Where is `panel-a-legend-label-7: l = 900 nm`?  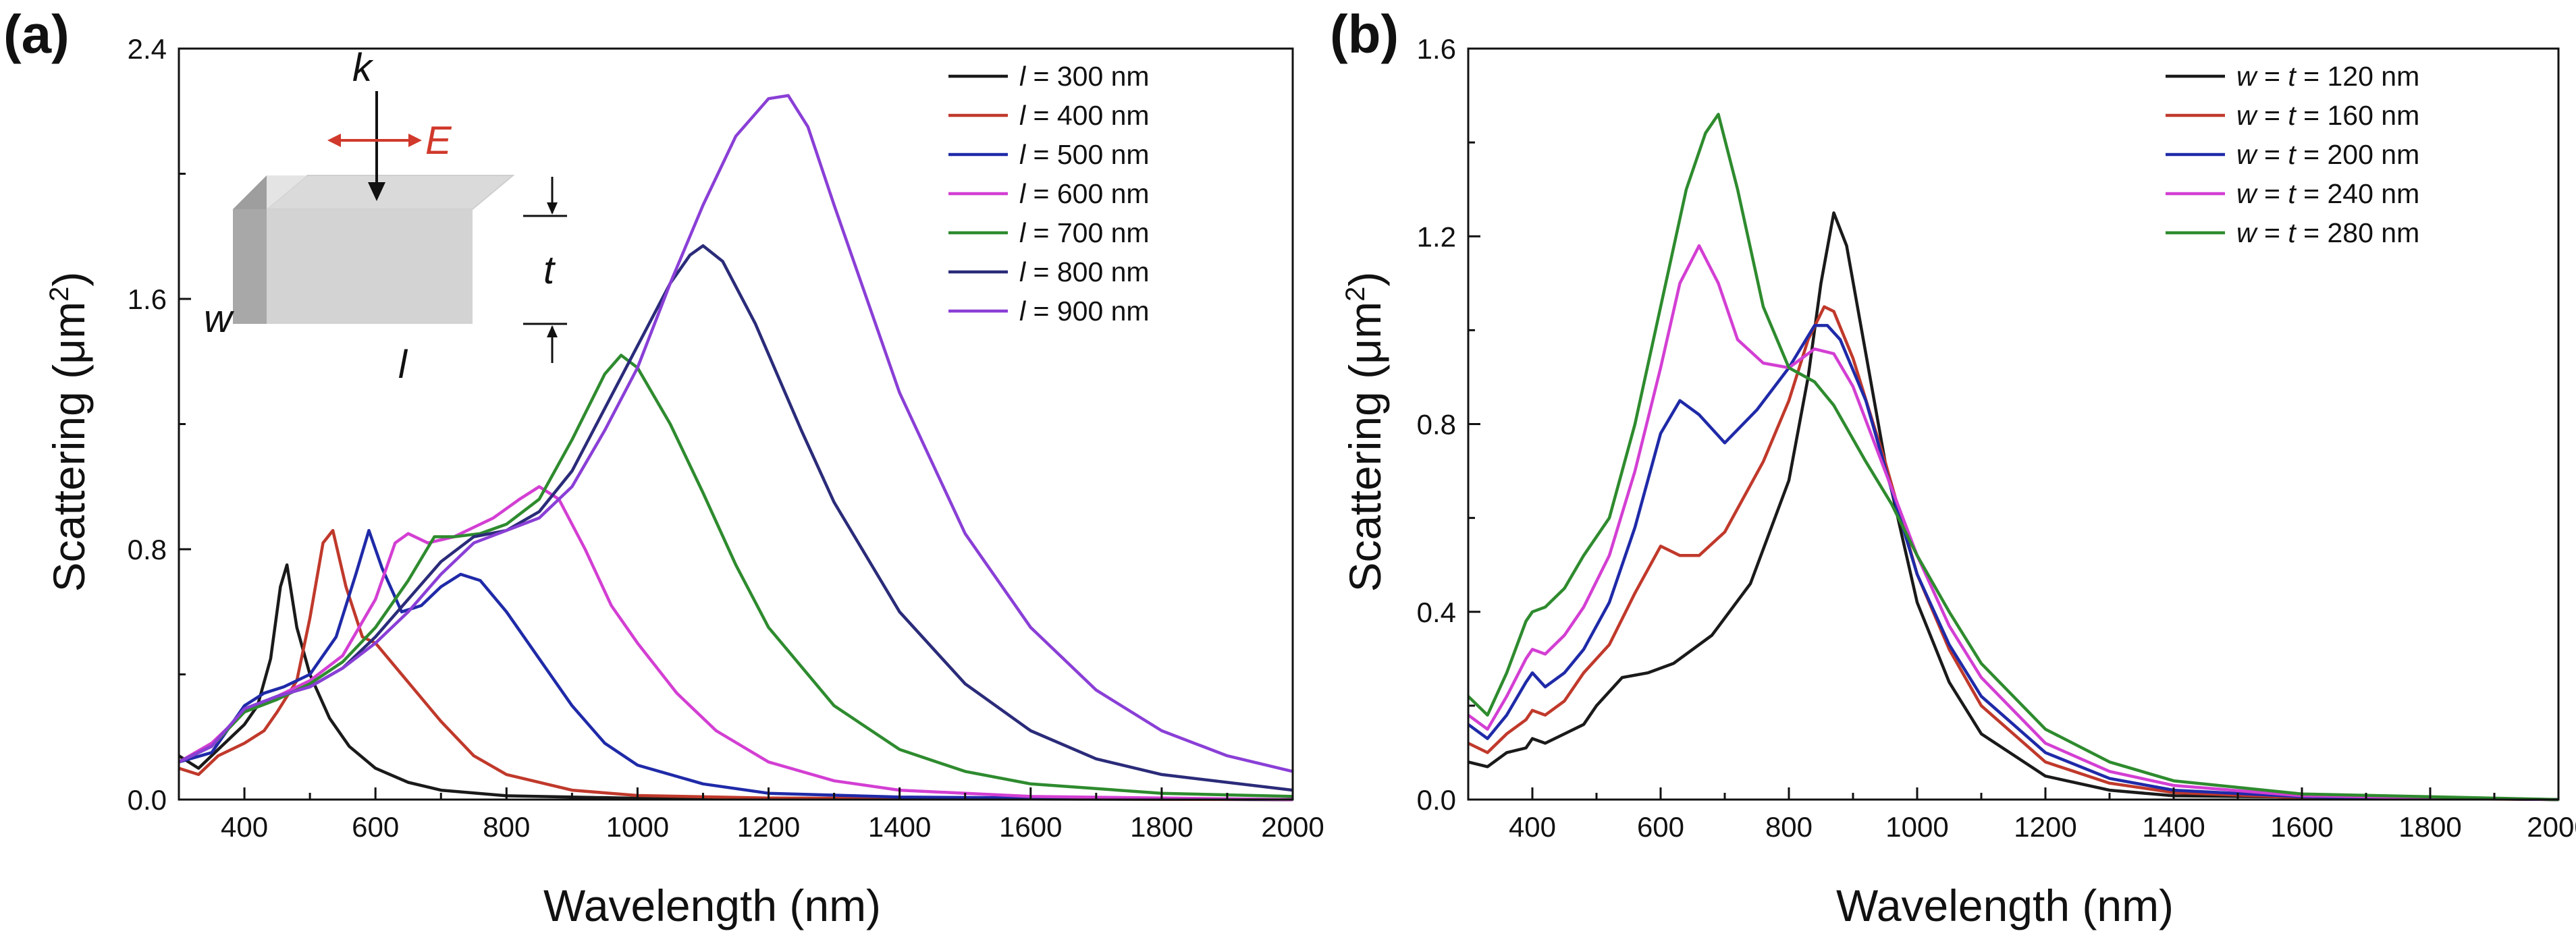
panel-a-legend-label-7: l = 900 nm is located at coordinates (1084, 311).